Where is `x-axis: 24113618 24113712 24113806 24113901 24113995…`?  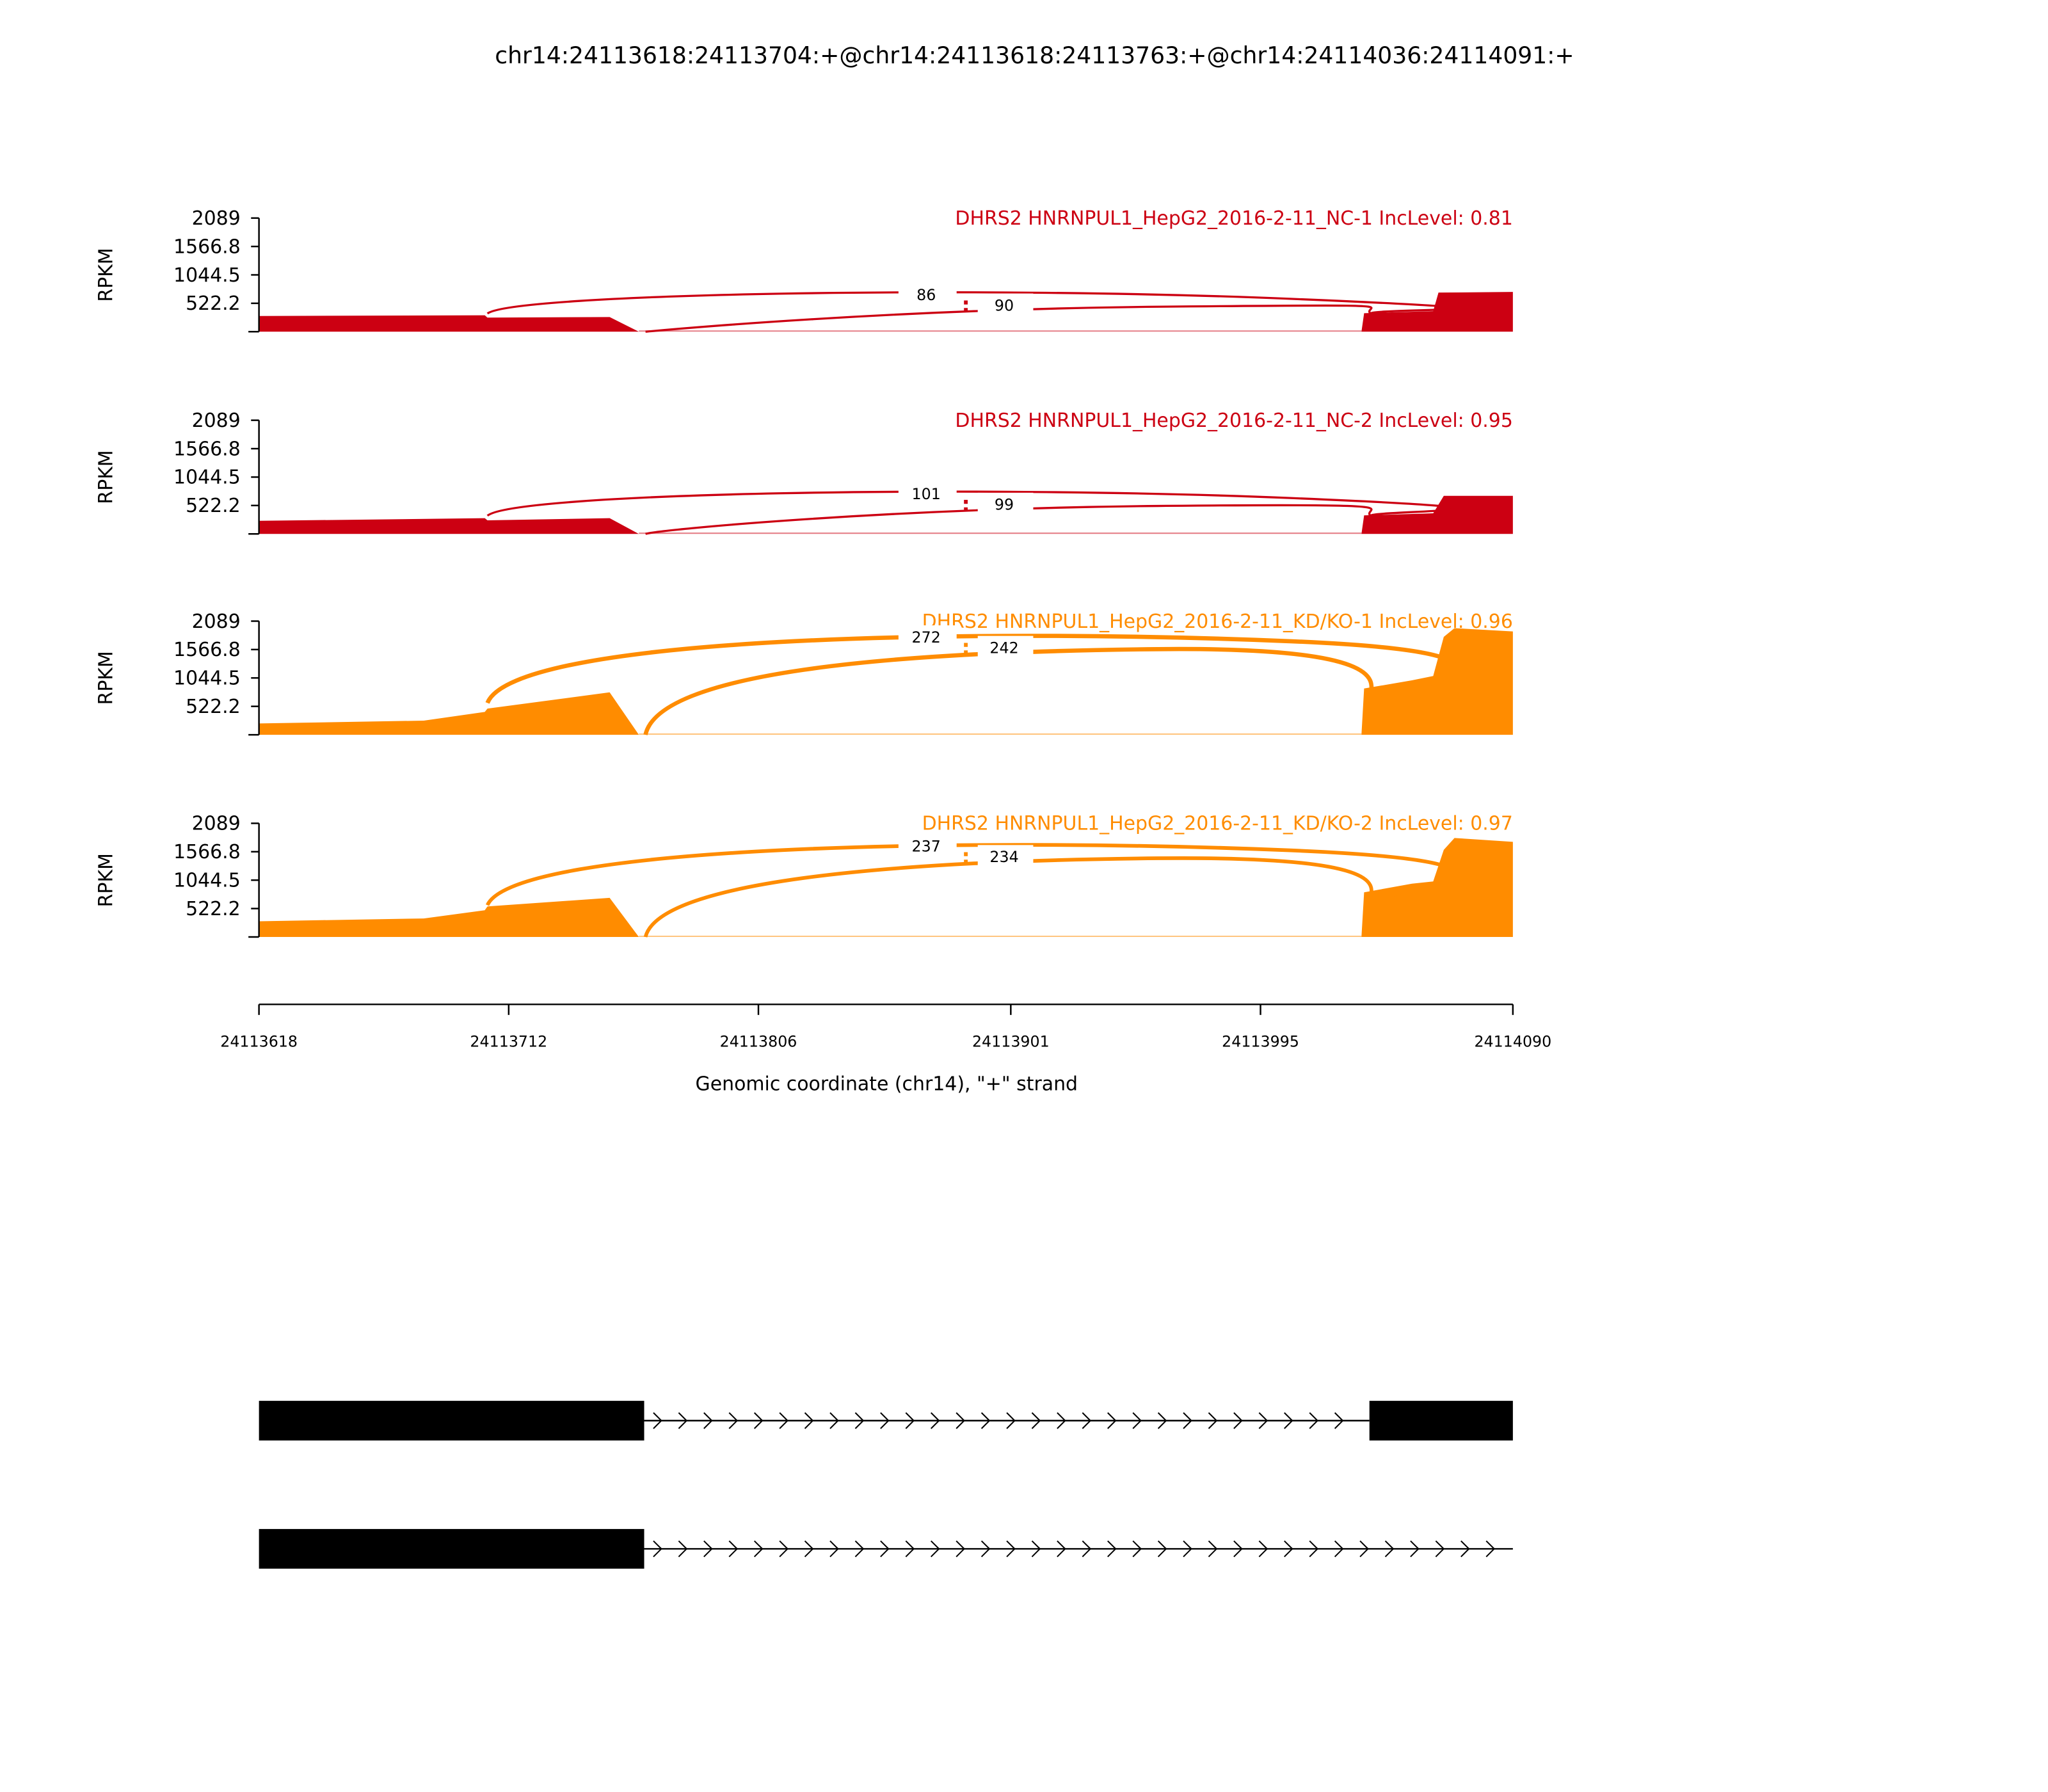
x-axis: 24113618 24113712 24113806 24113901 24113995… is located at coordinates (885, 1050).